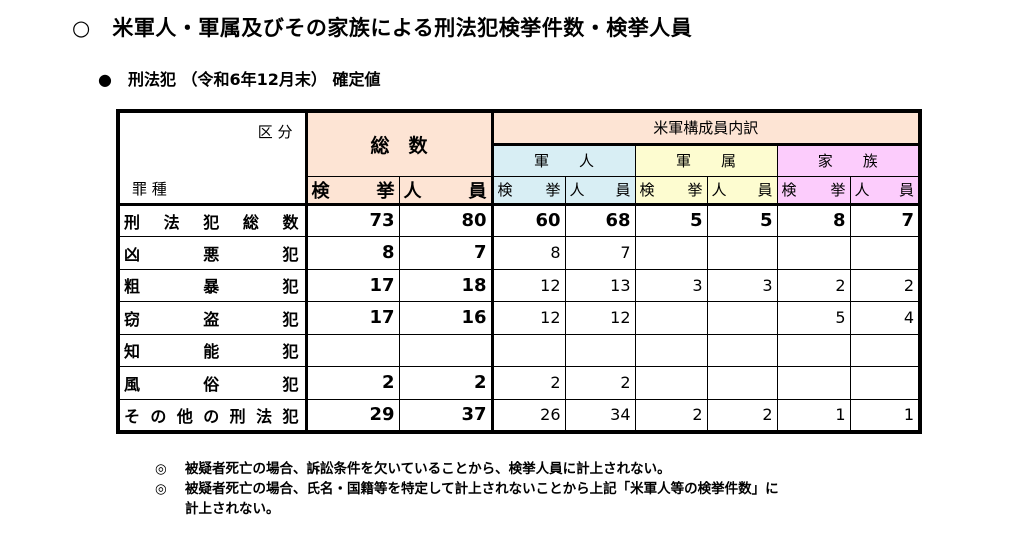 Image resolution: width=1024 pixels, height=557 pixels. What do you see at coordinates (813, 220) in the screenshot?
I see `family-arrests-cell: 8` at bounding box center [813, 220].